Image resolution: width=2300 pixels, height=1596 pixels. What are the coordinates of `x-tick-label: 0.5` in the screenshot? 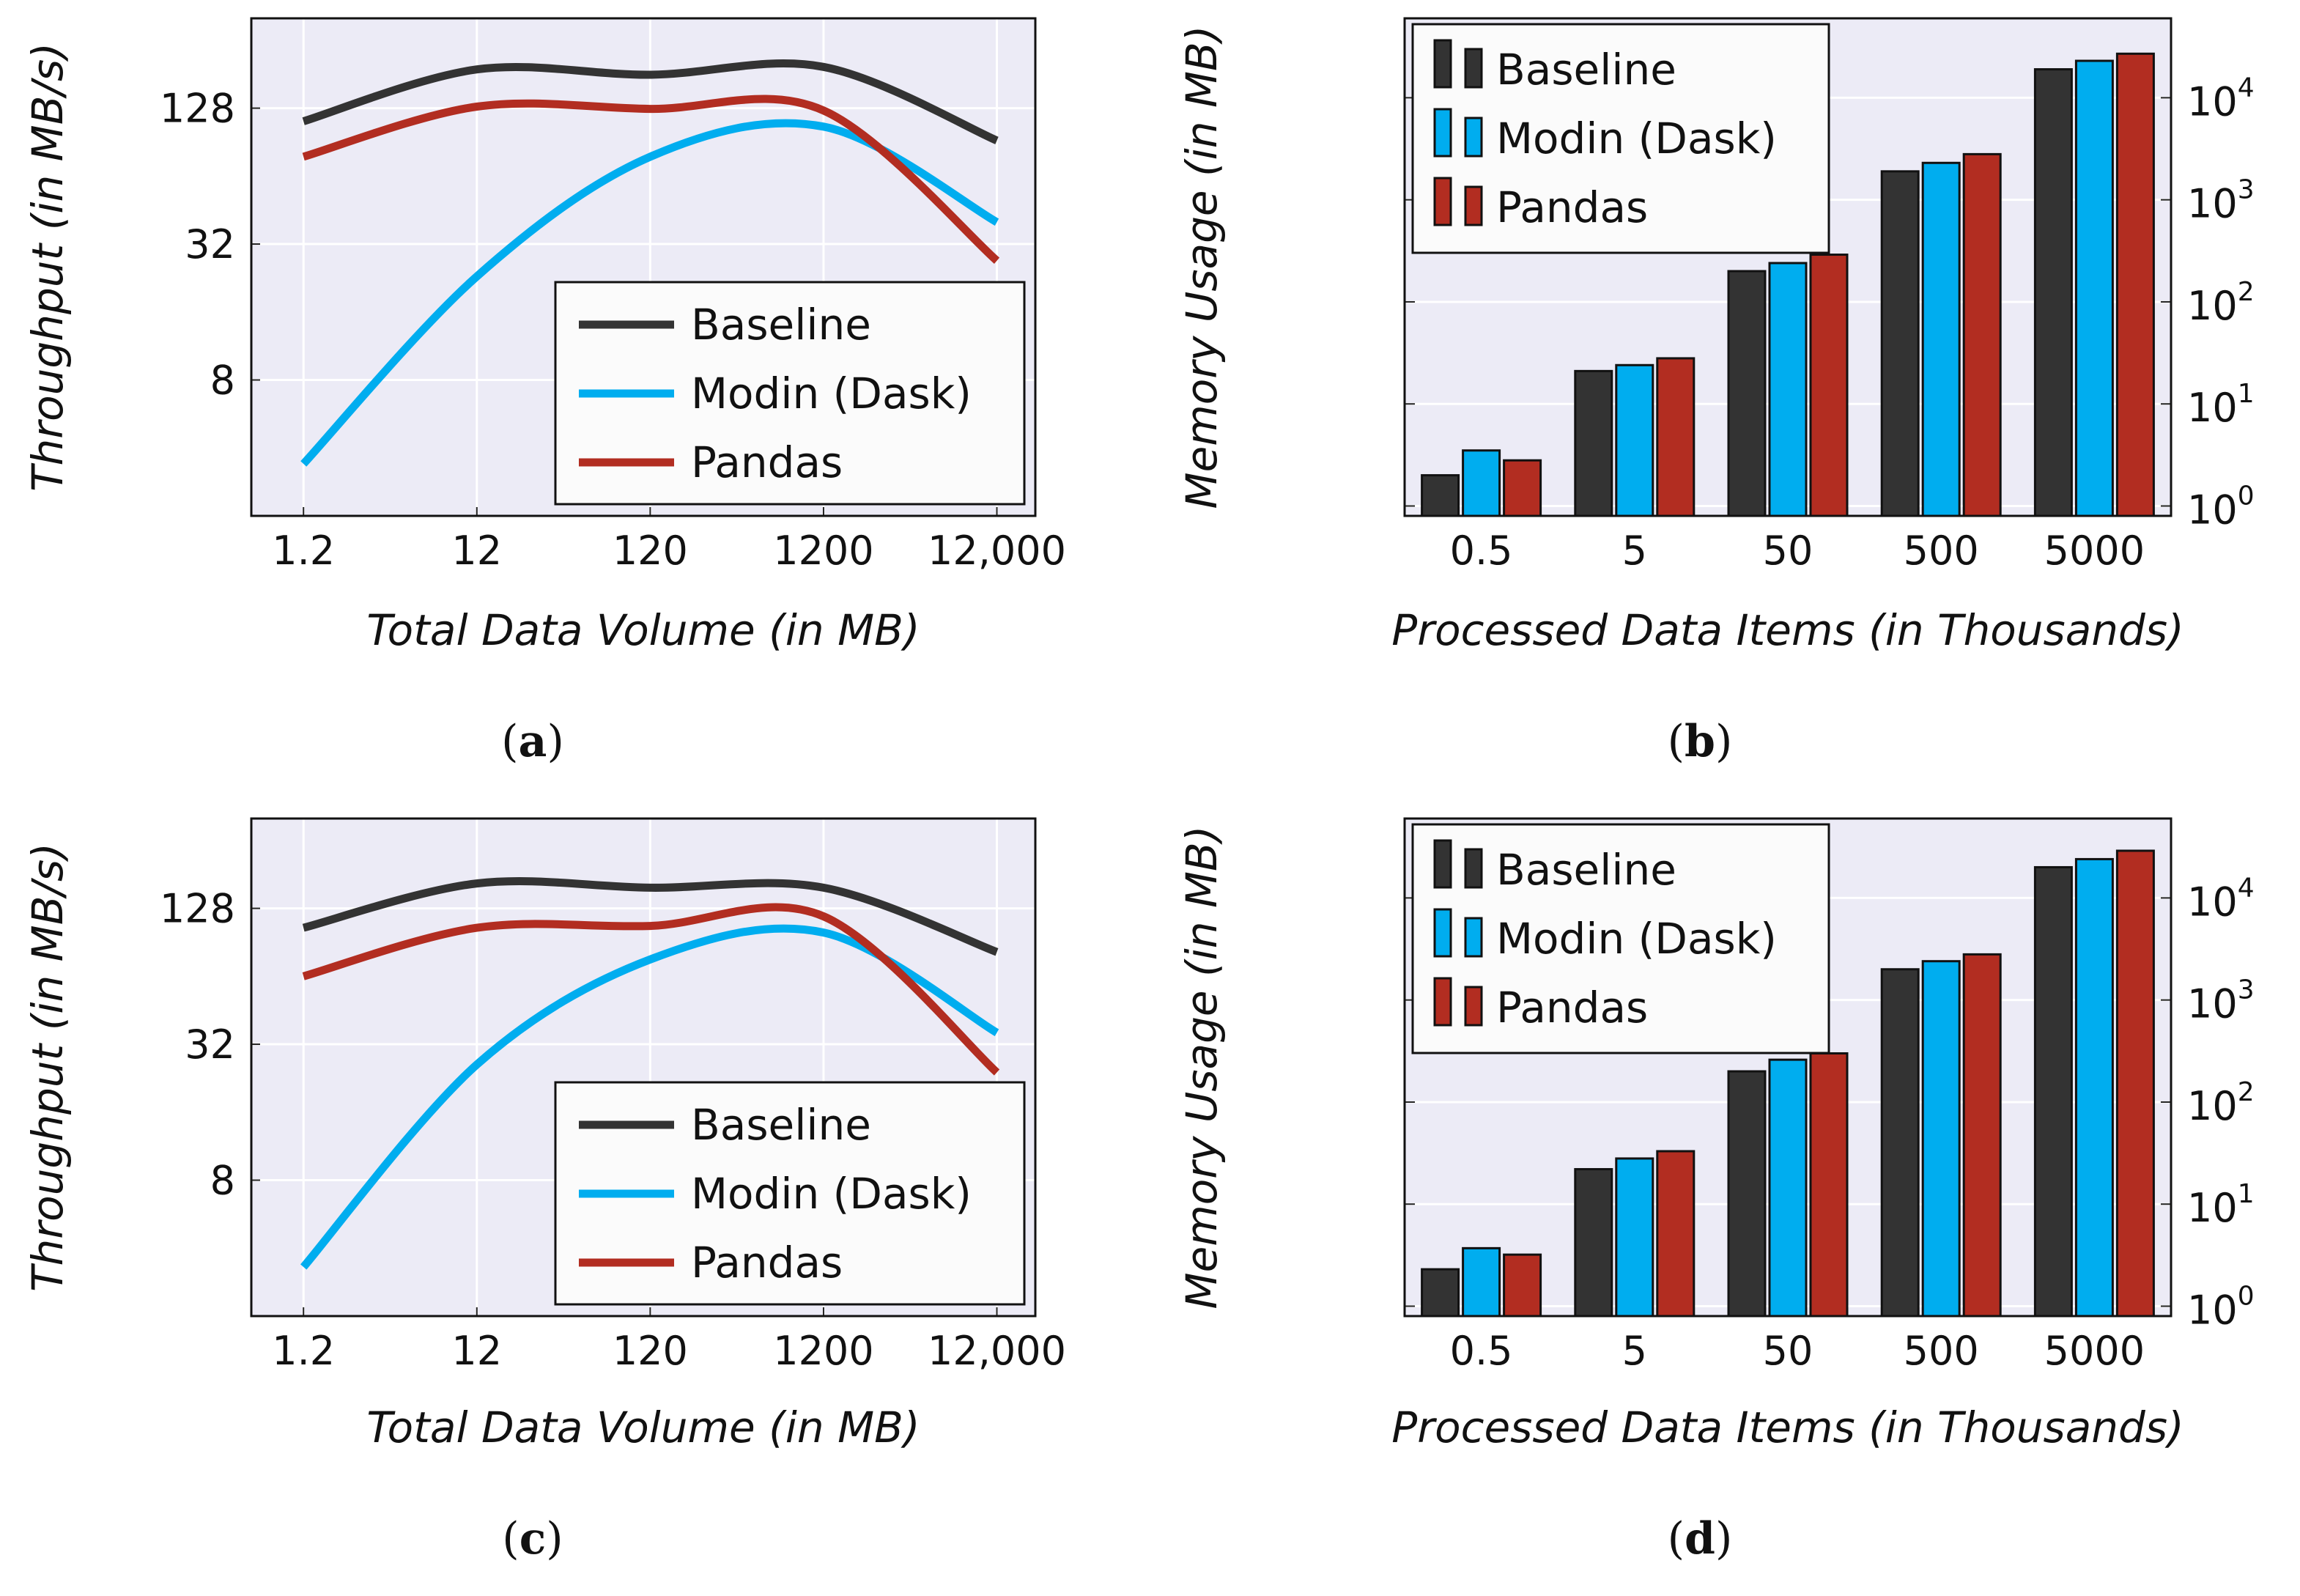 It's located at (1481, 1351).